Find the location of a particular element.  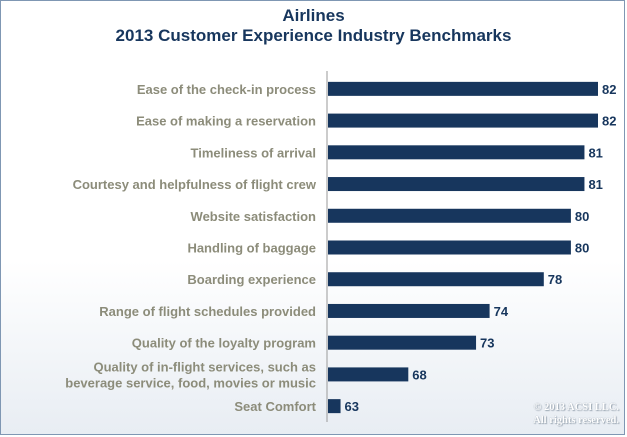

category-label: Ease of making a reservation is located at coordinates (226, 121).